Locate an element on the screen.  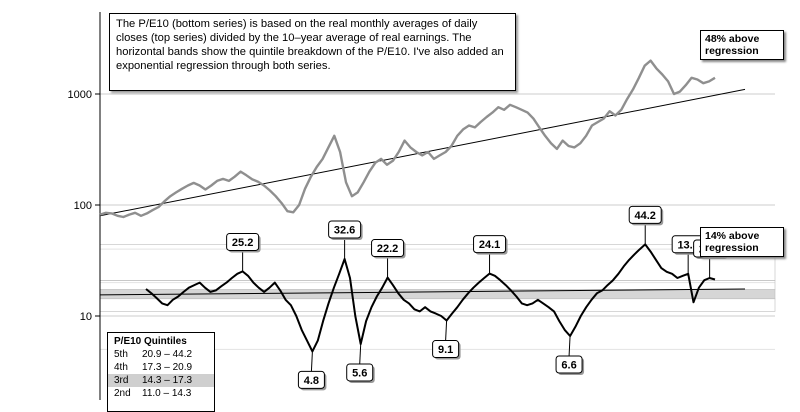
callout-value: 22.2 is located at coordinates (387, 249).